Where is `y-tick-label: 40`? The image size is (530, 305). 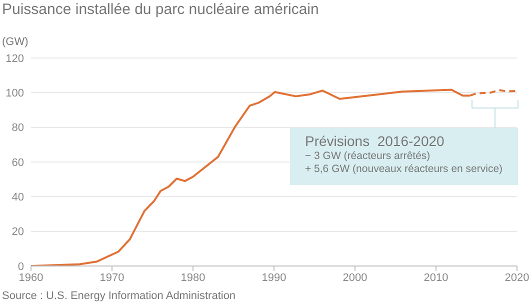
y-tick-label: 40 is located at coordinates (18, 198).